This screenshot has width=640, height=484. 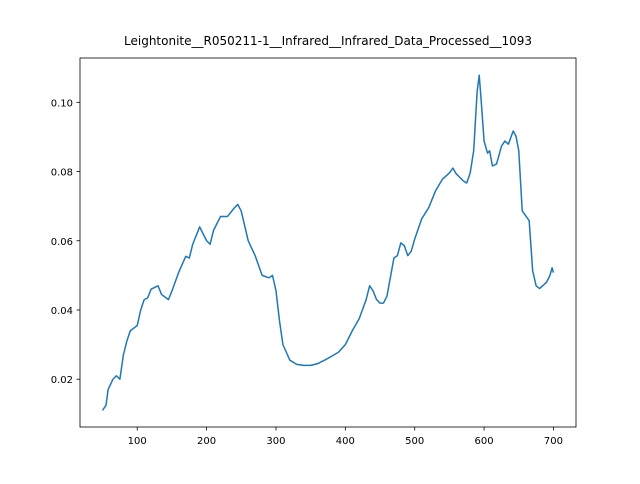 I want to click on x-tick-label: 400, so click(x=345, y=441).